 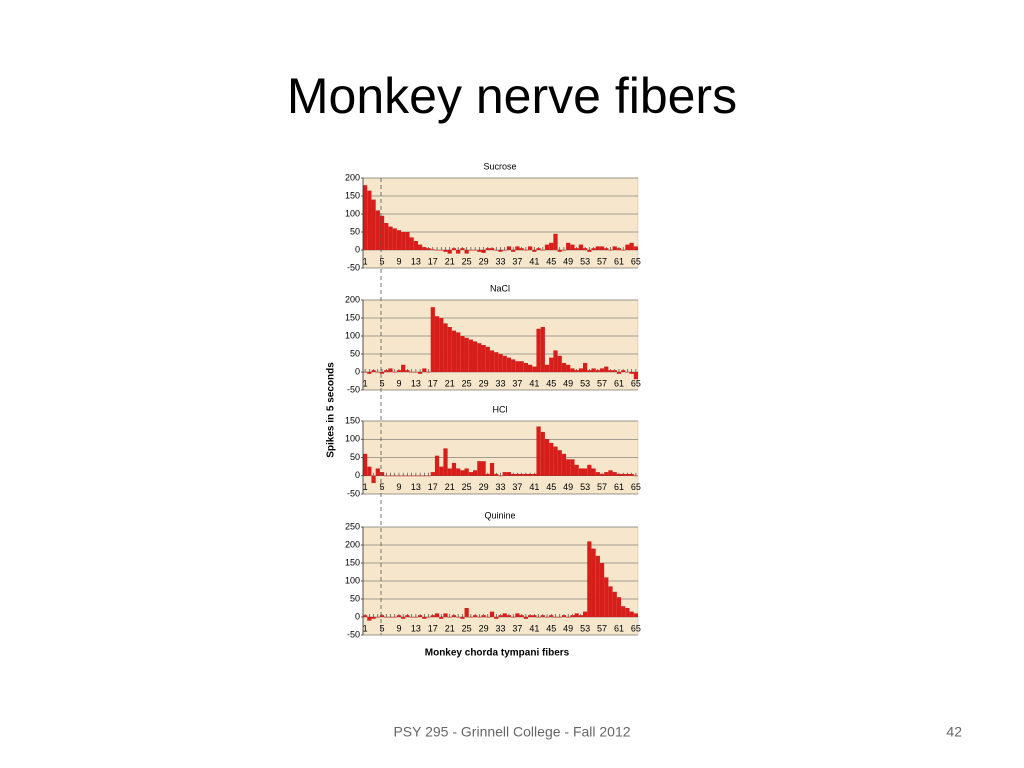 I want to click on x-tick-label: 49, so click(x=568, y=261).